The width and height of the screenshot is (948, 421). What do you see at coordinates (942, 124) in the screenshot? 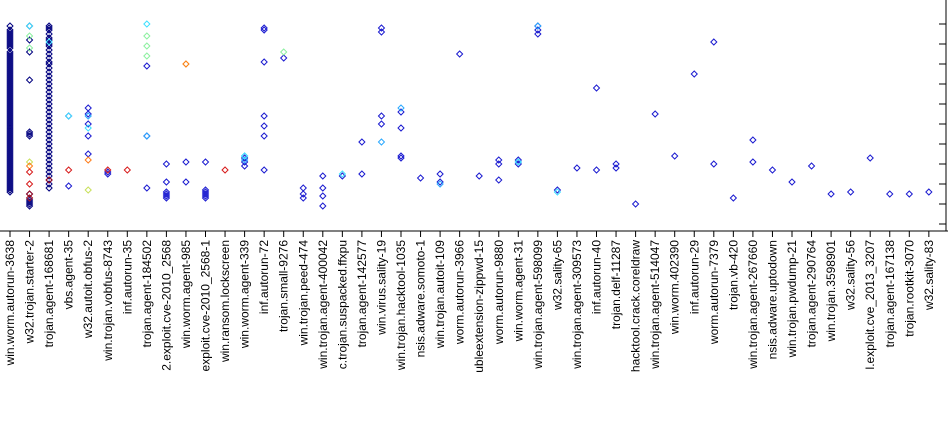
I see `y-ticks` at bounding box center [942, 124].